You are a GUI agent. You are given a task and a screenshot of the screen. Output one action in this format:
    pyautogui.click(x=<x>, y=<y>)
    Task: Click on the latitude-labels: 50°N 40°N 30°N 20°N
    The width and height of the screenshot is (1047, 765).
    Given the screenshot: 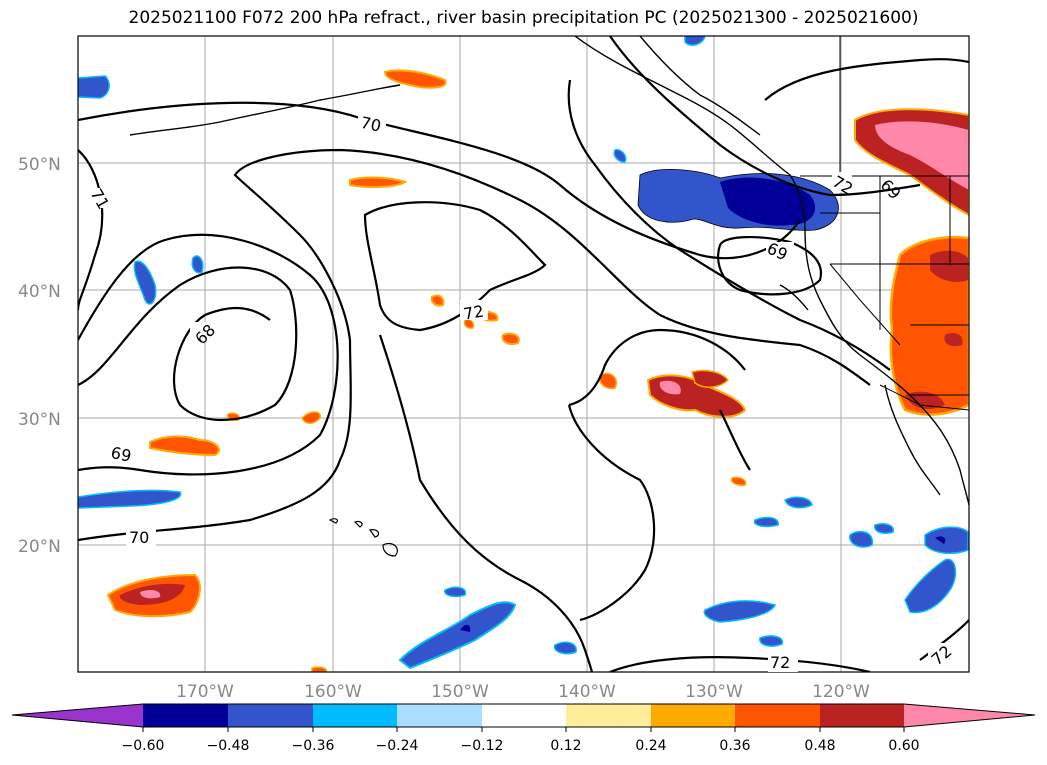 What is the action you would take?
    pyautogui.click(x=39, y=356)
    